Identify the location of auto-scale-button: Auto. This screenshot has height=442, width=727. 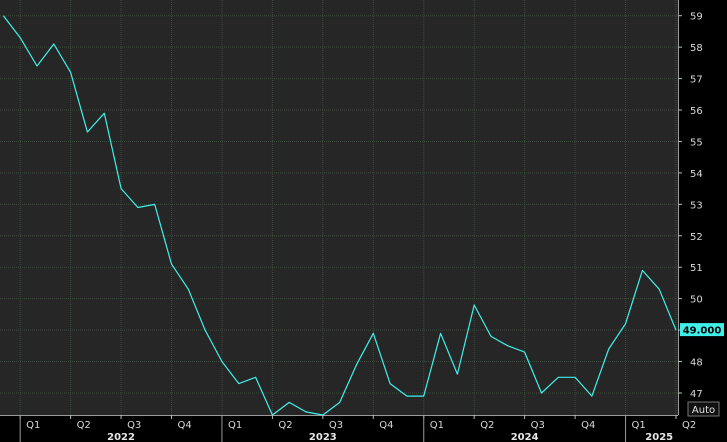
(703, 409).